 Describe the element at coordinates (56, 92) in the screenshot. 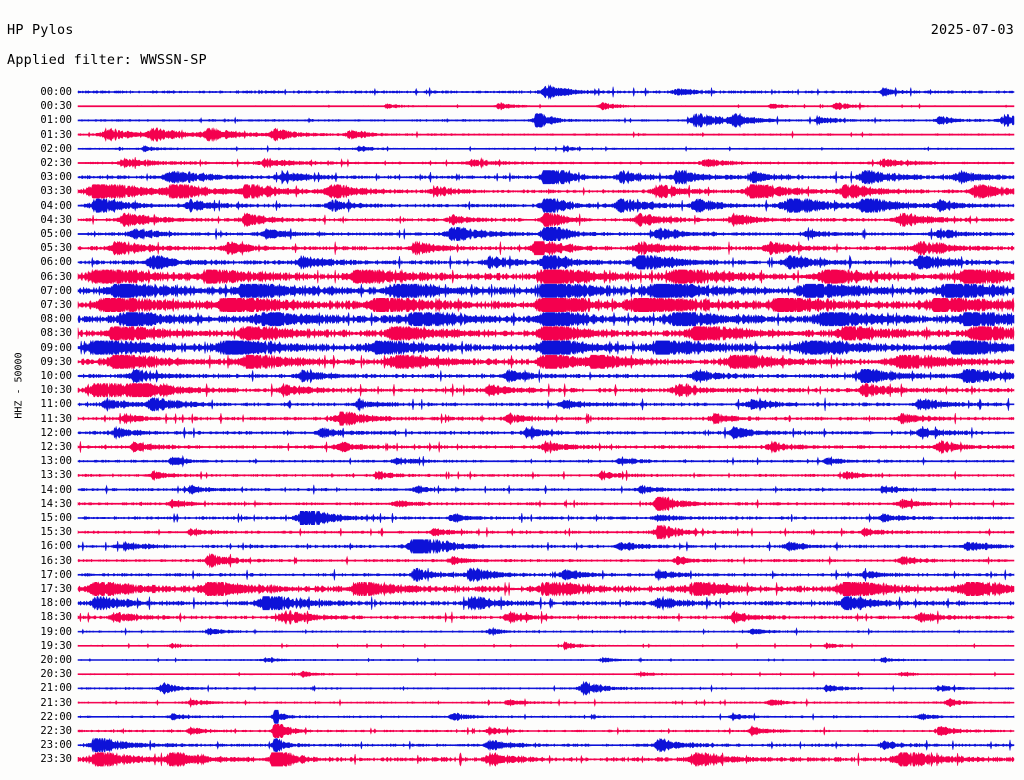

I see `time-tick-00-00: 00:00` at that location.